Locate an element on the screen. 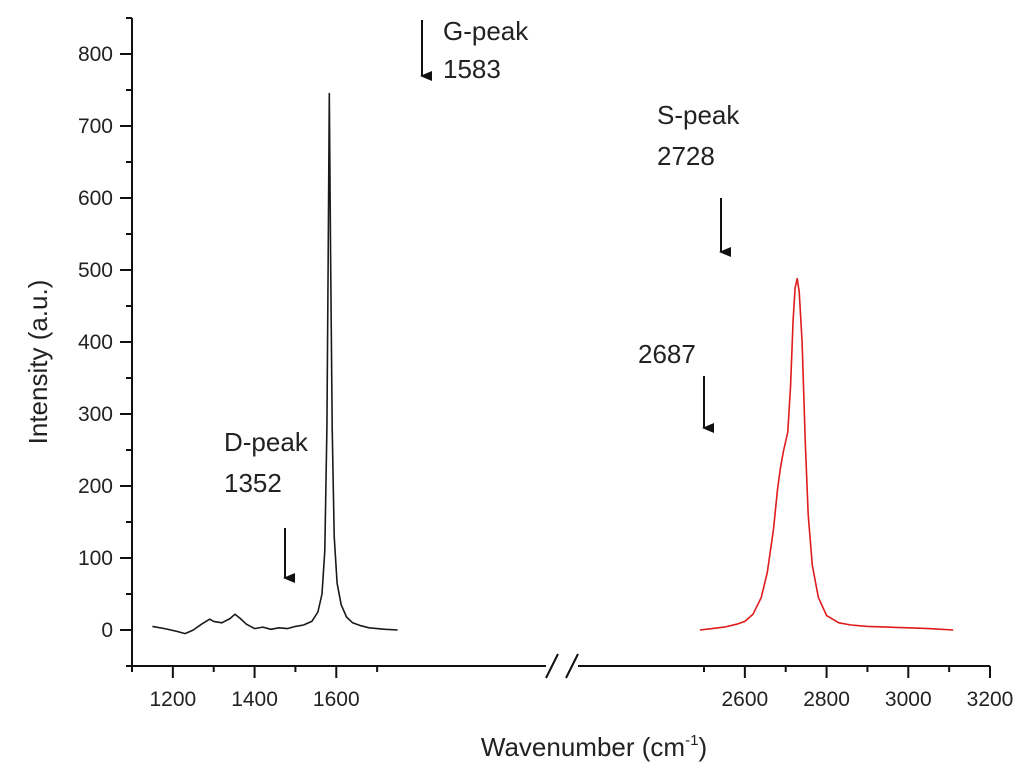  annotation-d-peak: D-peak 1352 is located at coordinates (266, 505).